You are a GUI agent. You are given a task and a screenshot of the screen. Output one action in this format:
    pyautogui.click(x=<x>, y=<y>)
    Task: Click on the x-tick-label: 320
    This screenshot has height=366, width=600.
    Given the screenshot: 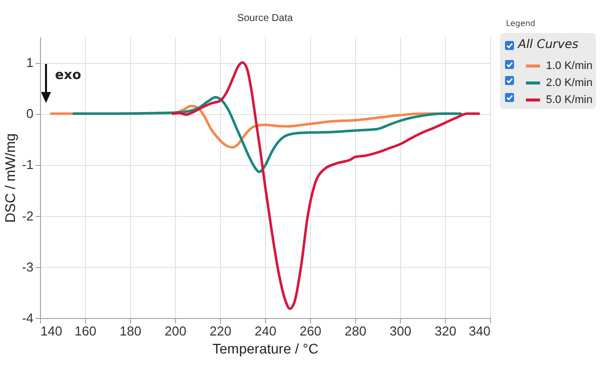 What is the action you would take?
    pyautogui.click(x=445, y=331)
    